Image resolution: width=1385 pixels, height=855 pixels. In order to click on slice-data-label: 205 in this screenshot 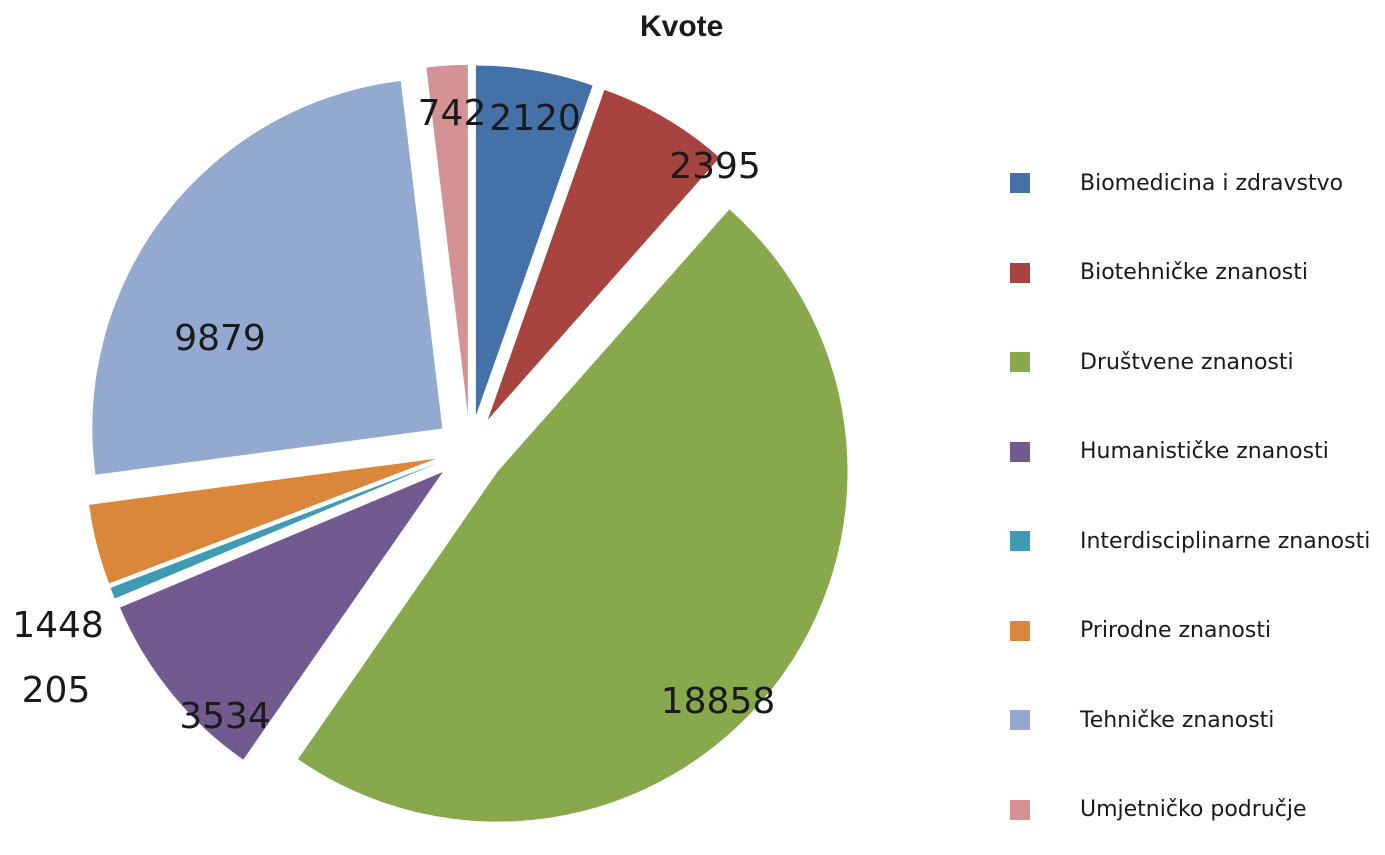, I will do `click(56, 690)`.